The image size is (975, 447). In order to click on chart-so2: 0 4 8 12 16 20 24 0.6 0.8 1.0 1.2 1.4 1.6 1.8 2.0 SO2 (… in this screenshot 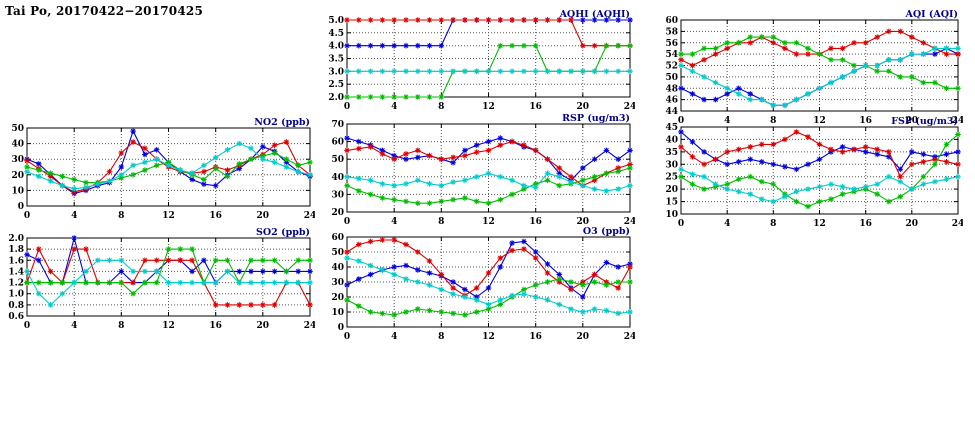, I will do `click(157, 279)`.